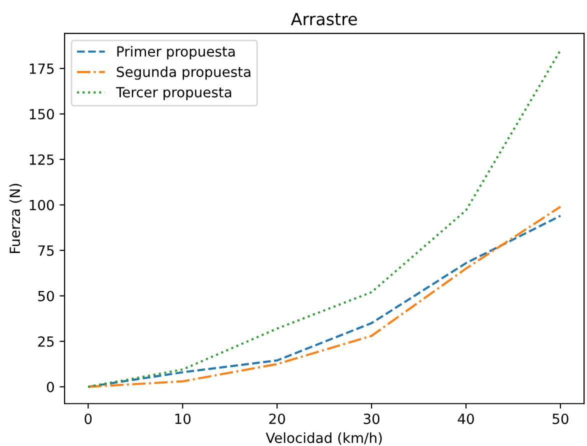 This screenshot has width=587, height=446. What do you see at coordinates (277, 419) in the screenshot?
I see `x-tick-label: 20` at bounding box center [277, 419].